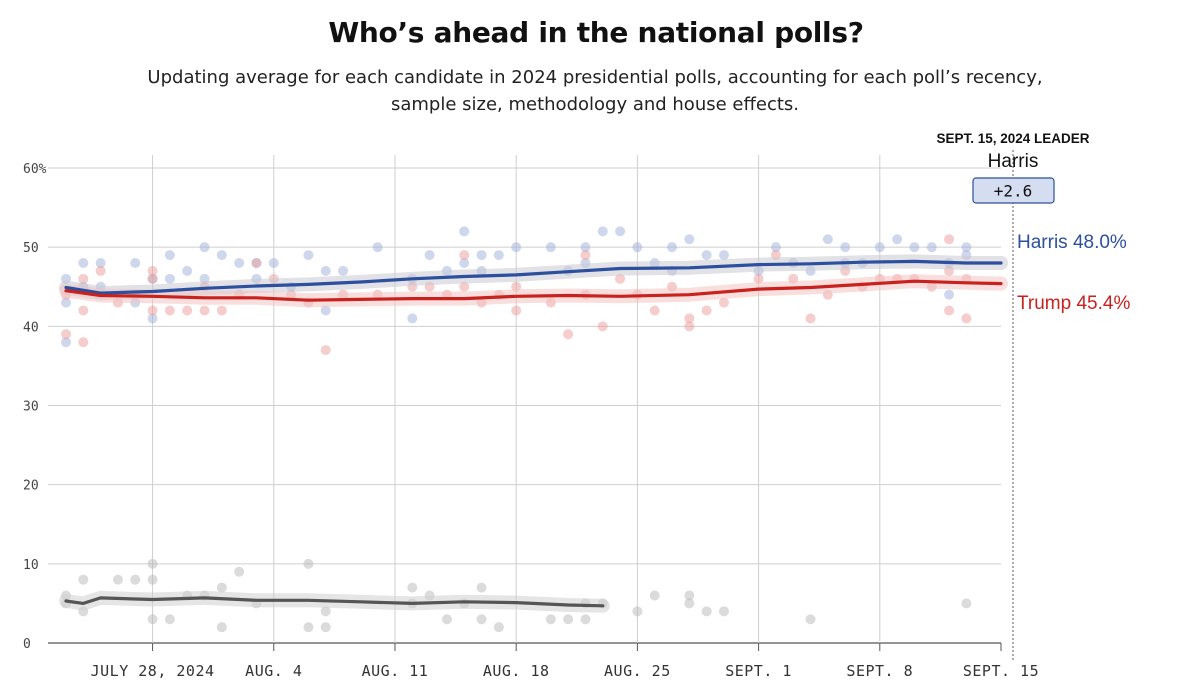  I want to click on trump-end-label: Trump 45.4%, so click(1073, 303).